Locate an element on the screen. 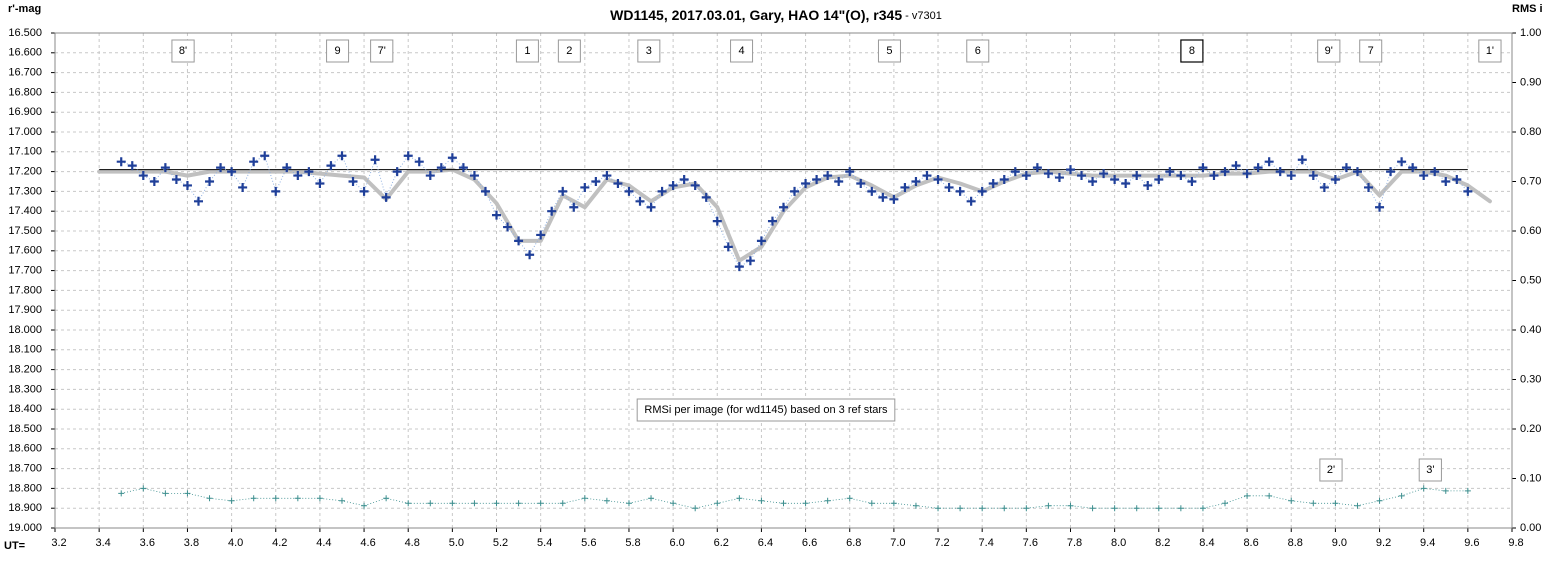  y-tick-label: 18.800 is located at coordinates (25, 488).